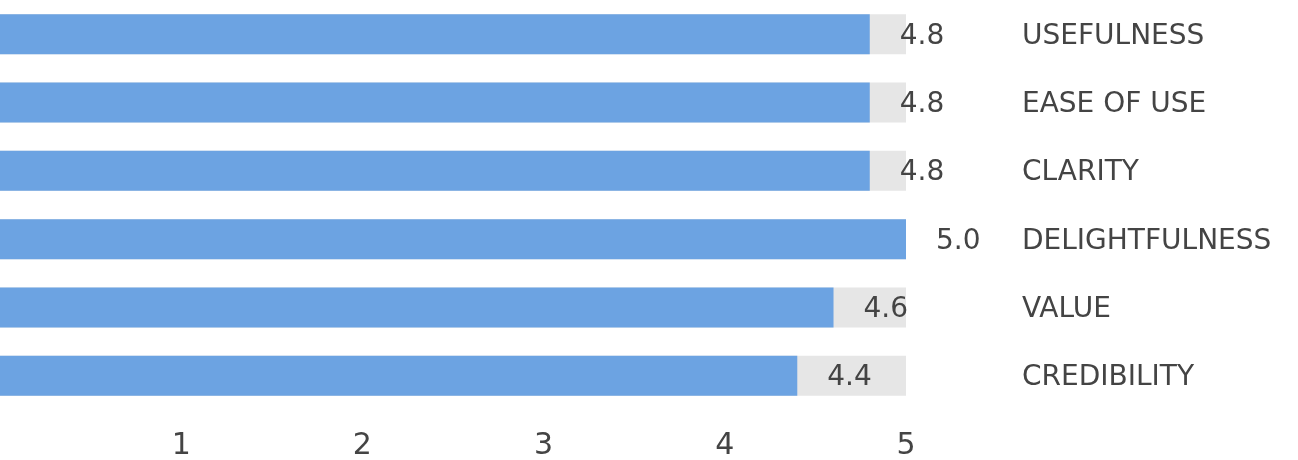 This screenshot has width=1298, height=460. Describe the element at coordinates (1147, 239) in the screenshot. I see `y-tick-label: DELIGHTFULNESS` at that location.